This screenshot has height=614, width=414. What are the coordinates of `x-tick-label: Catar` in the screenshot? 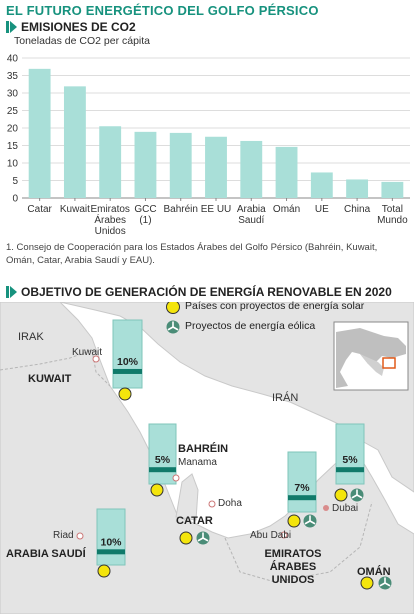 It's located at (39, 209).